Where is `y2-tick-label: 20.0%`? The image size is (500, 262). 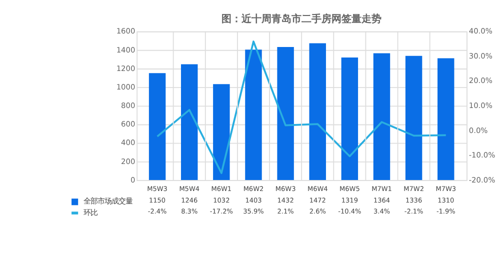
y2-tick-label: 20.0% is located at coordinates (480, 81).